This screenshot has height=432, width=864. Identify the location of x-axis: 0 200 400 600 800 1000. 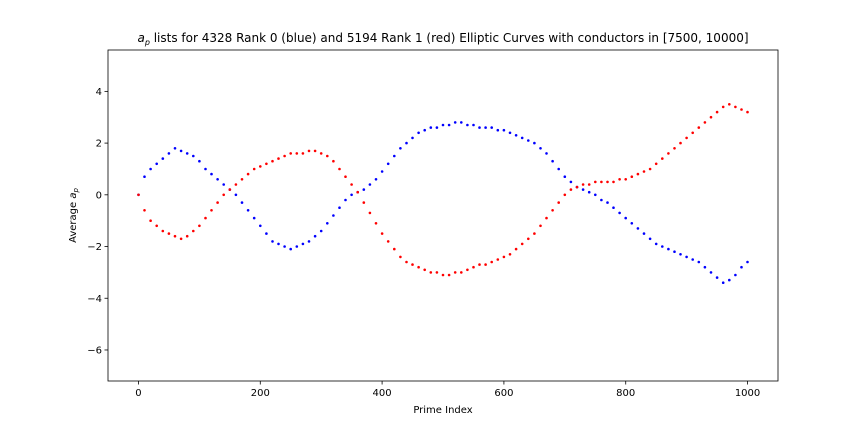
(447, 390).